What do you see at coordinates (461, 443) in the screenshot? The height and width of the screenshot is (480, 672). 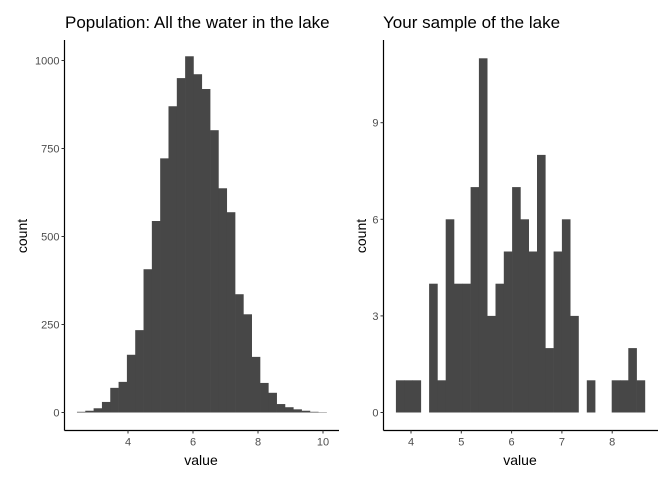 I see `x-tick-label: 5` at bounding box center [461, 443].